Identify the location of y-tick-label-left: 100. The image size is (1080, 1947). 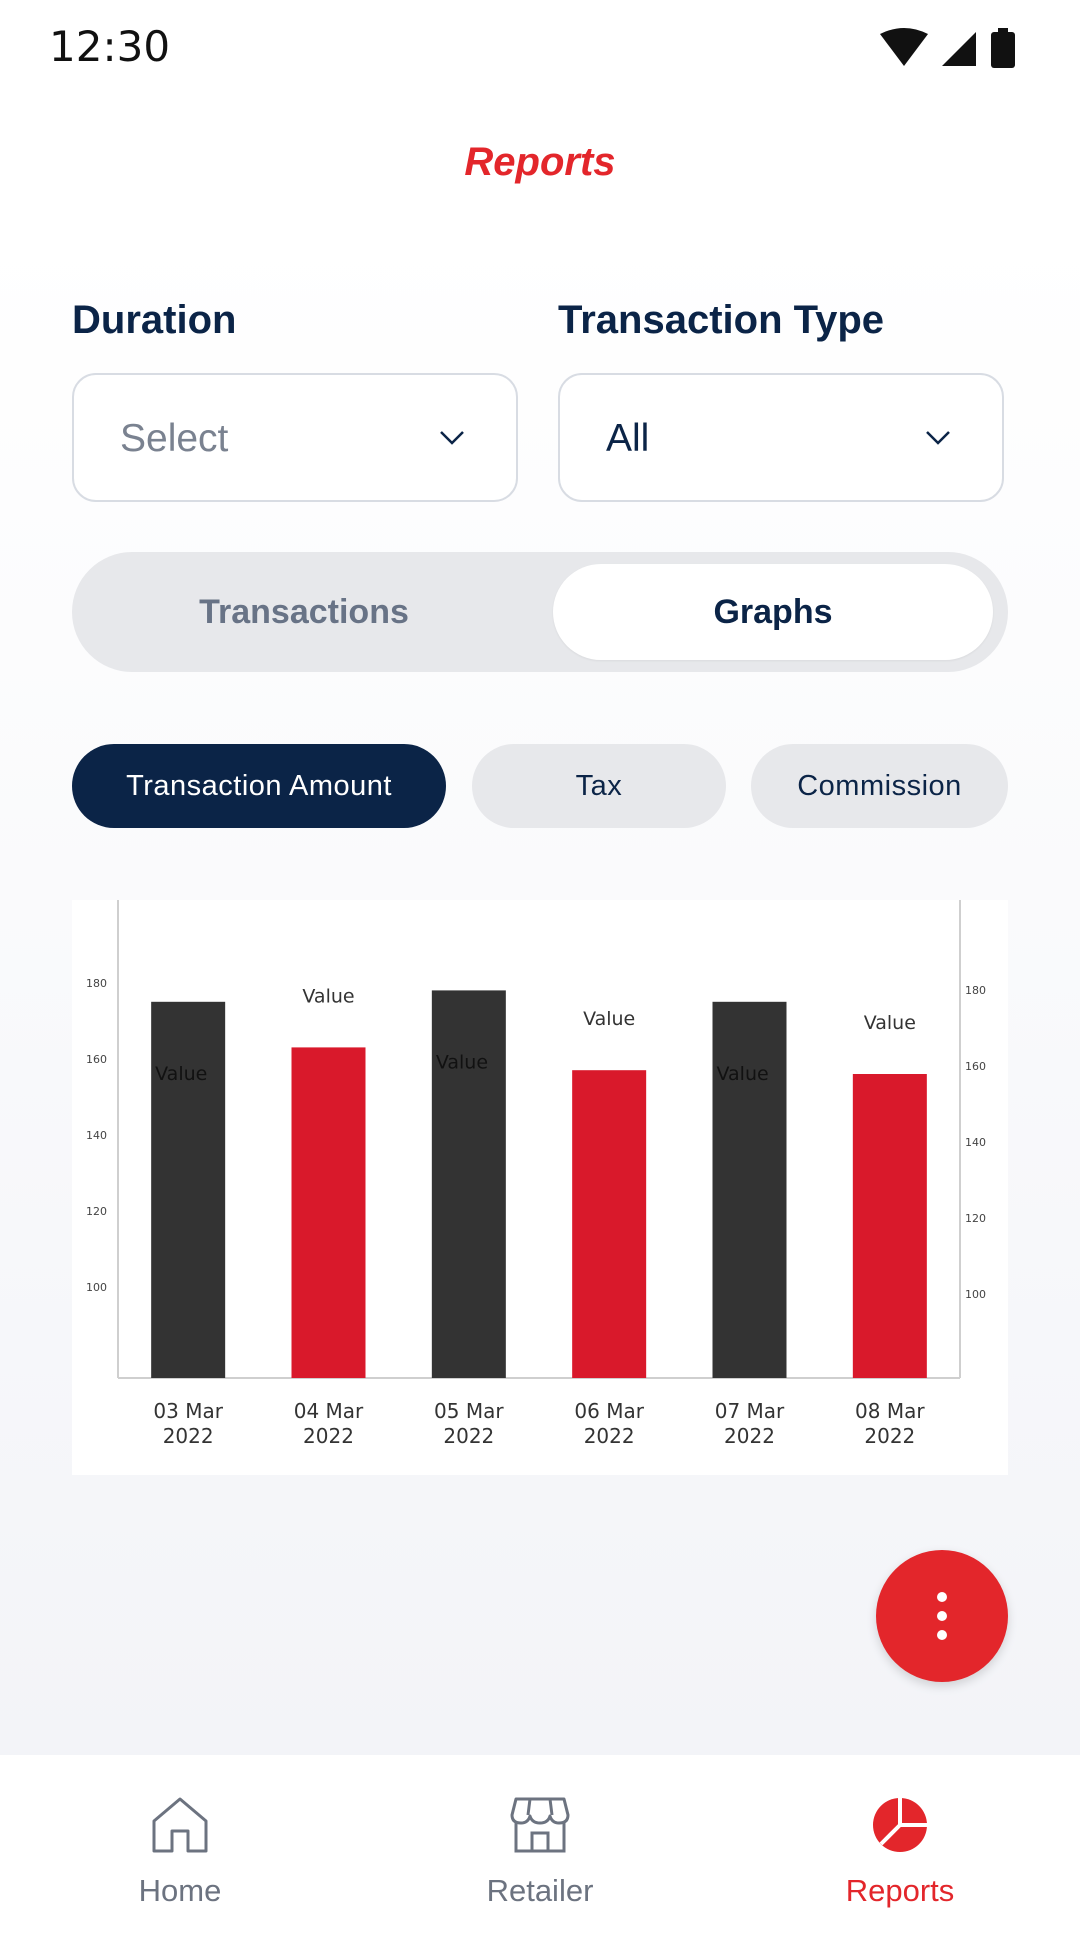
(96, 1287).